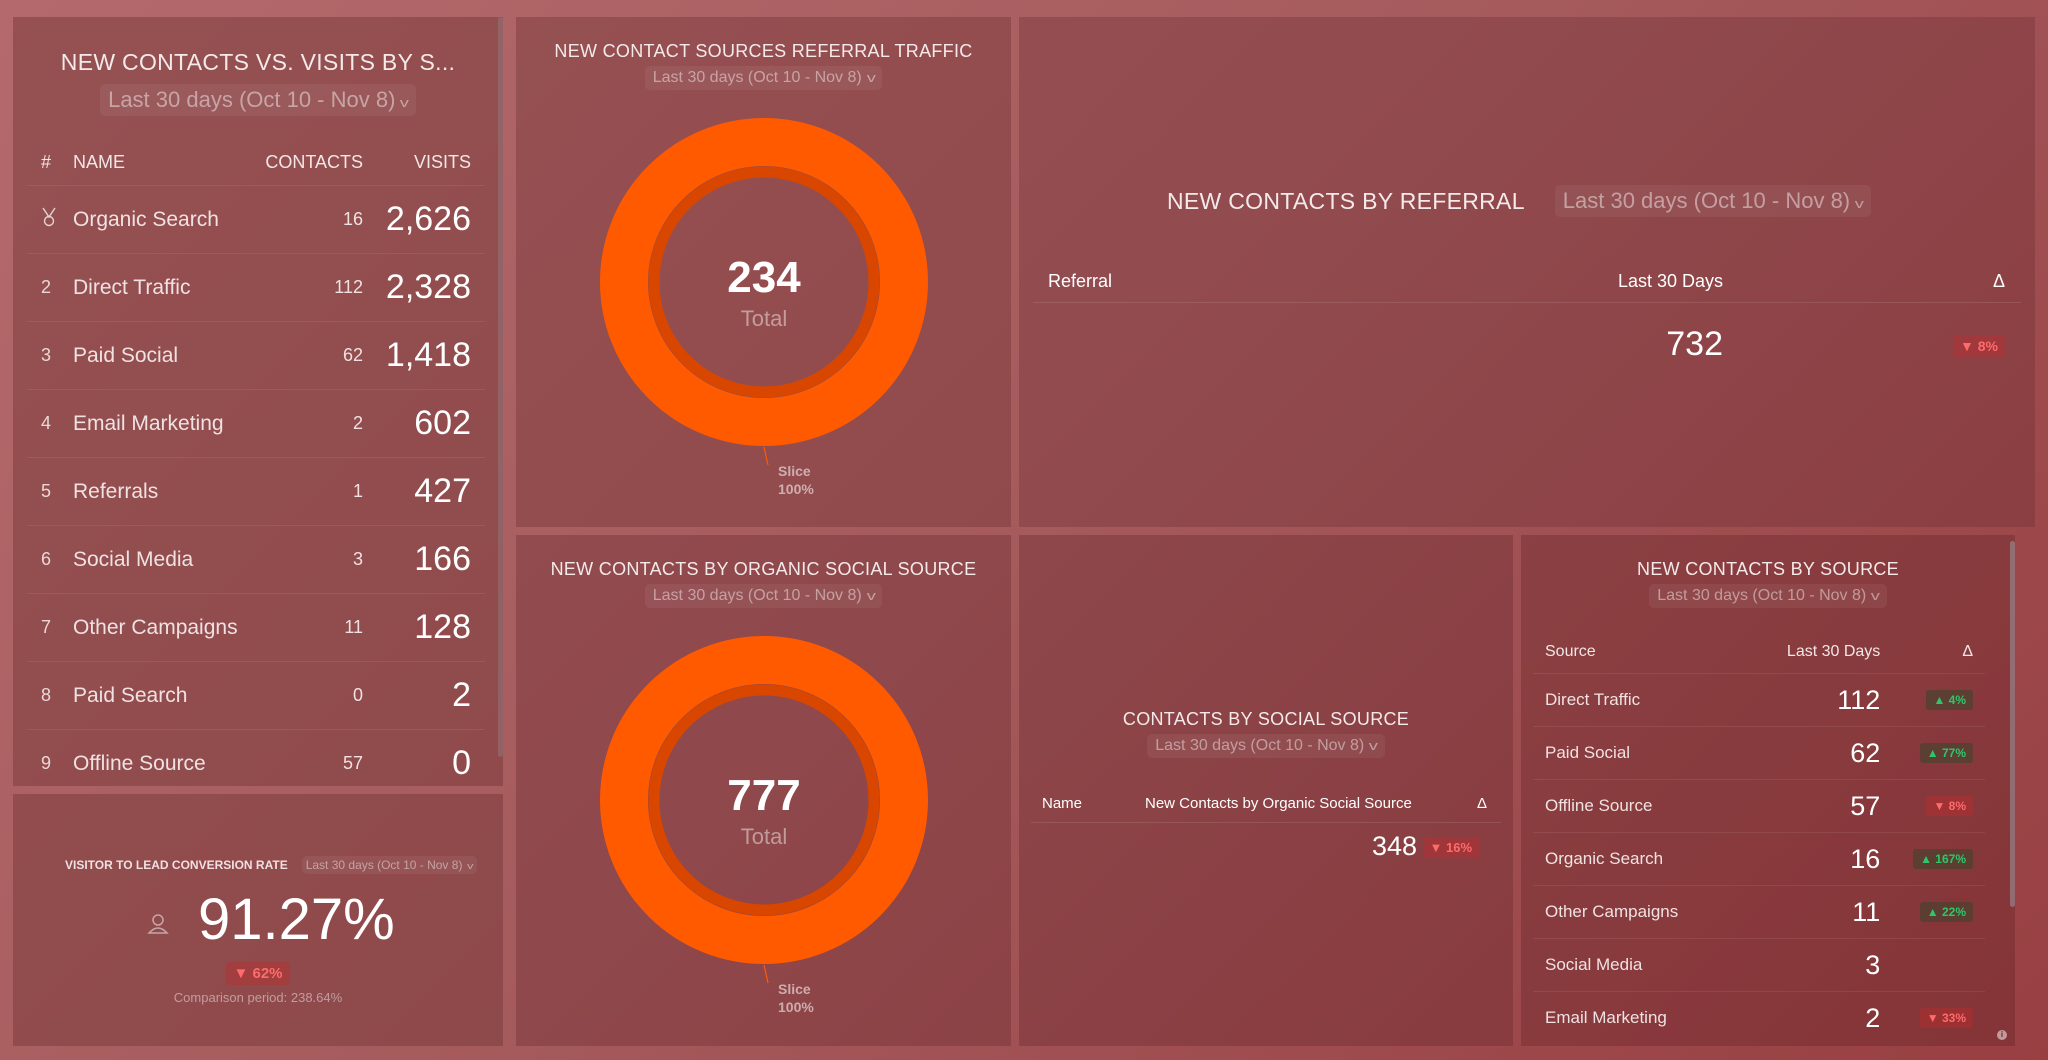 The width and height of the screenshot is (2048, 1060). Describe the element at coordinates (319, 491) in the screenshot. I see `contacts-value: 1` at that location.